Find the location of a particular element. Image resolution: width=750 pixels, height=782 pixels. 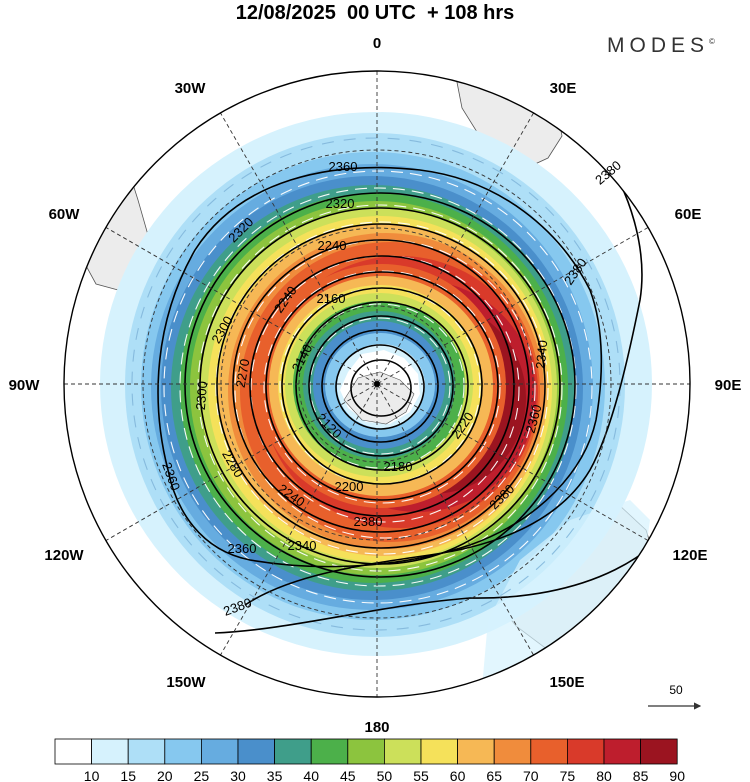

contour-label: 2160 is located at coordinates (331, 298).